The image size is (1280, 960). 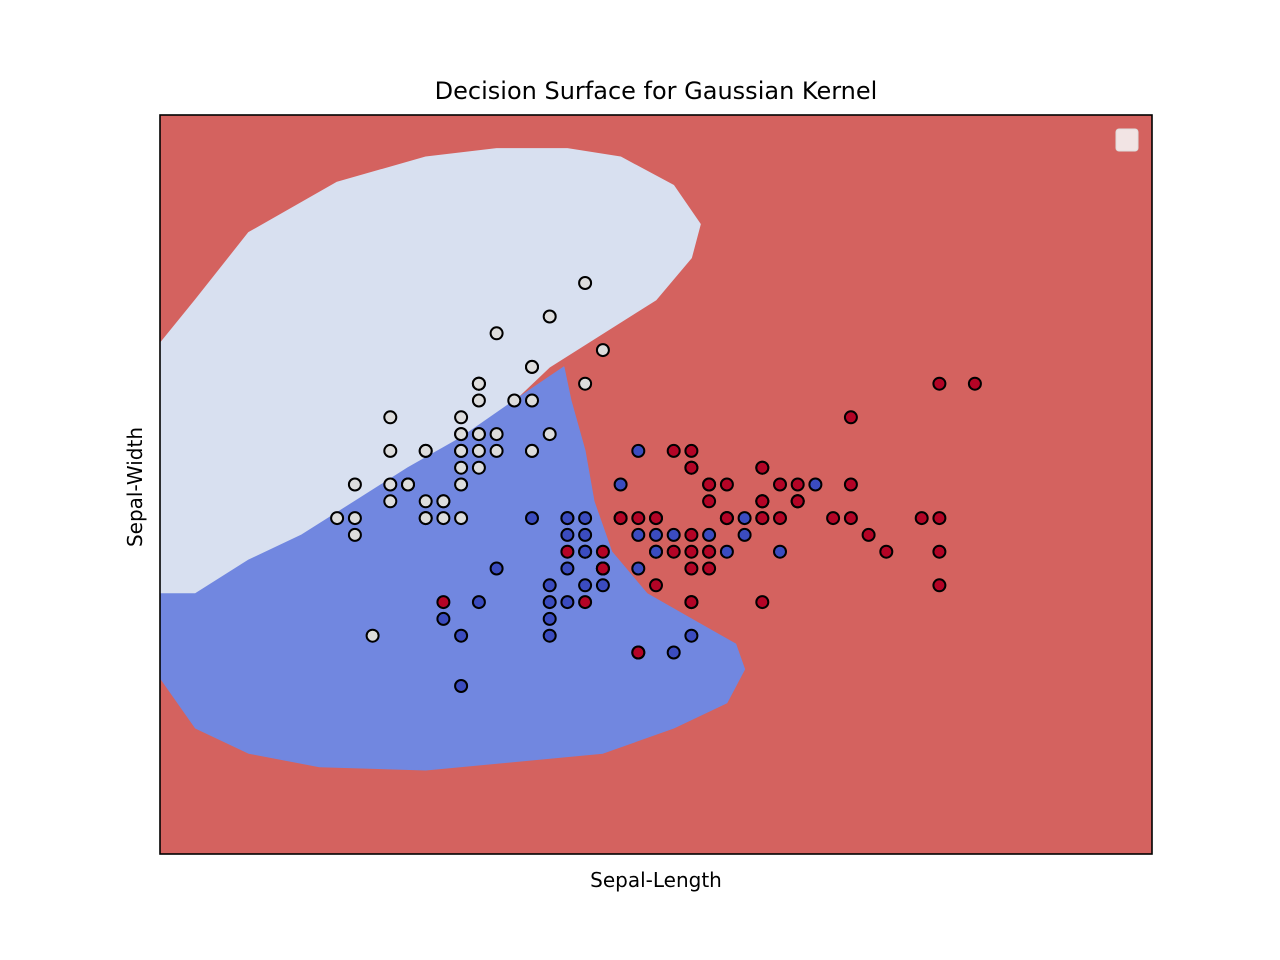 I want to click on legend-box, so click(x=1127, y=140).